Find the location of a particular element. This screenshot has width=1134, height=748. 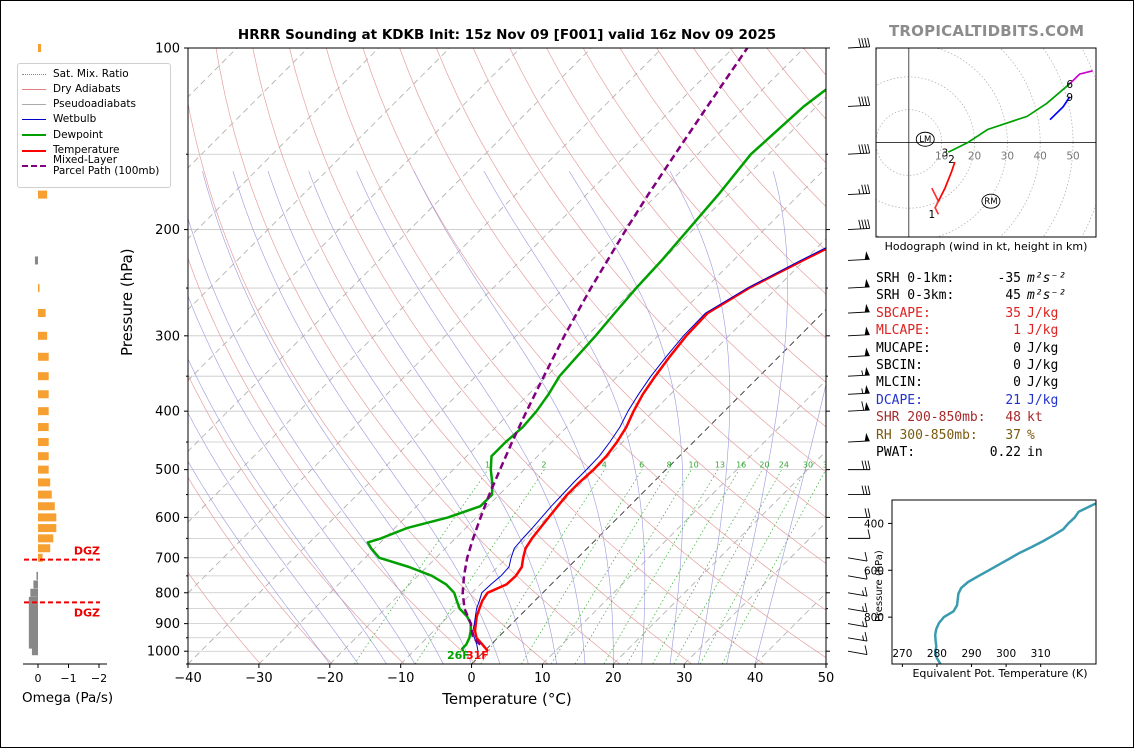

y-tick-label: 1000 is located at coordinates (163, 652).